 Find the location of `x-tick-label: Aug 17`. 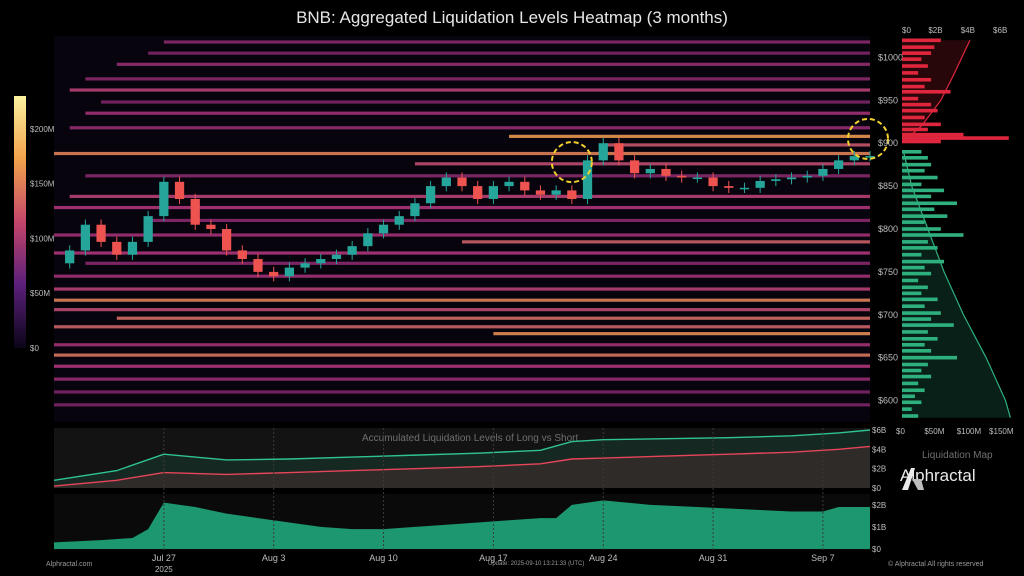

x-tick-label: Aug 17 is located at coordinates (493, 558).